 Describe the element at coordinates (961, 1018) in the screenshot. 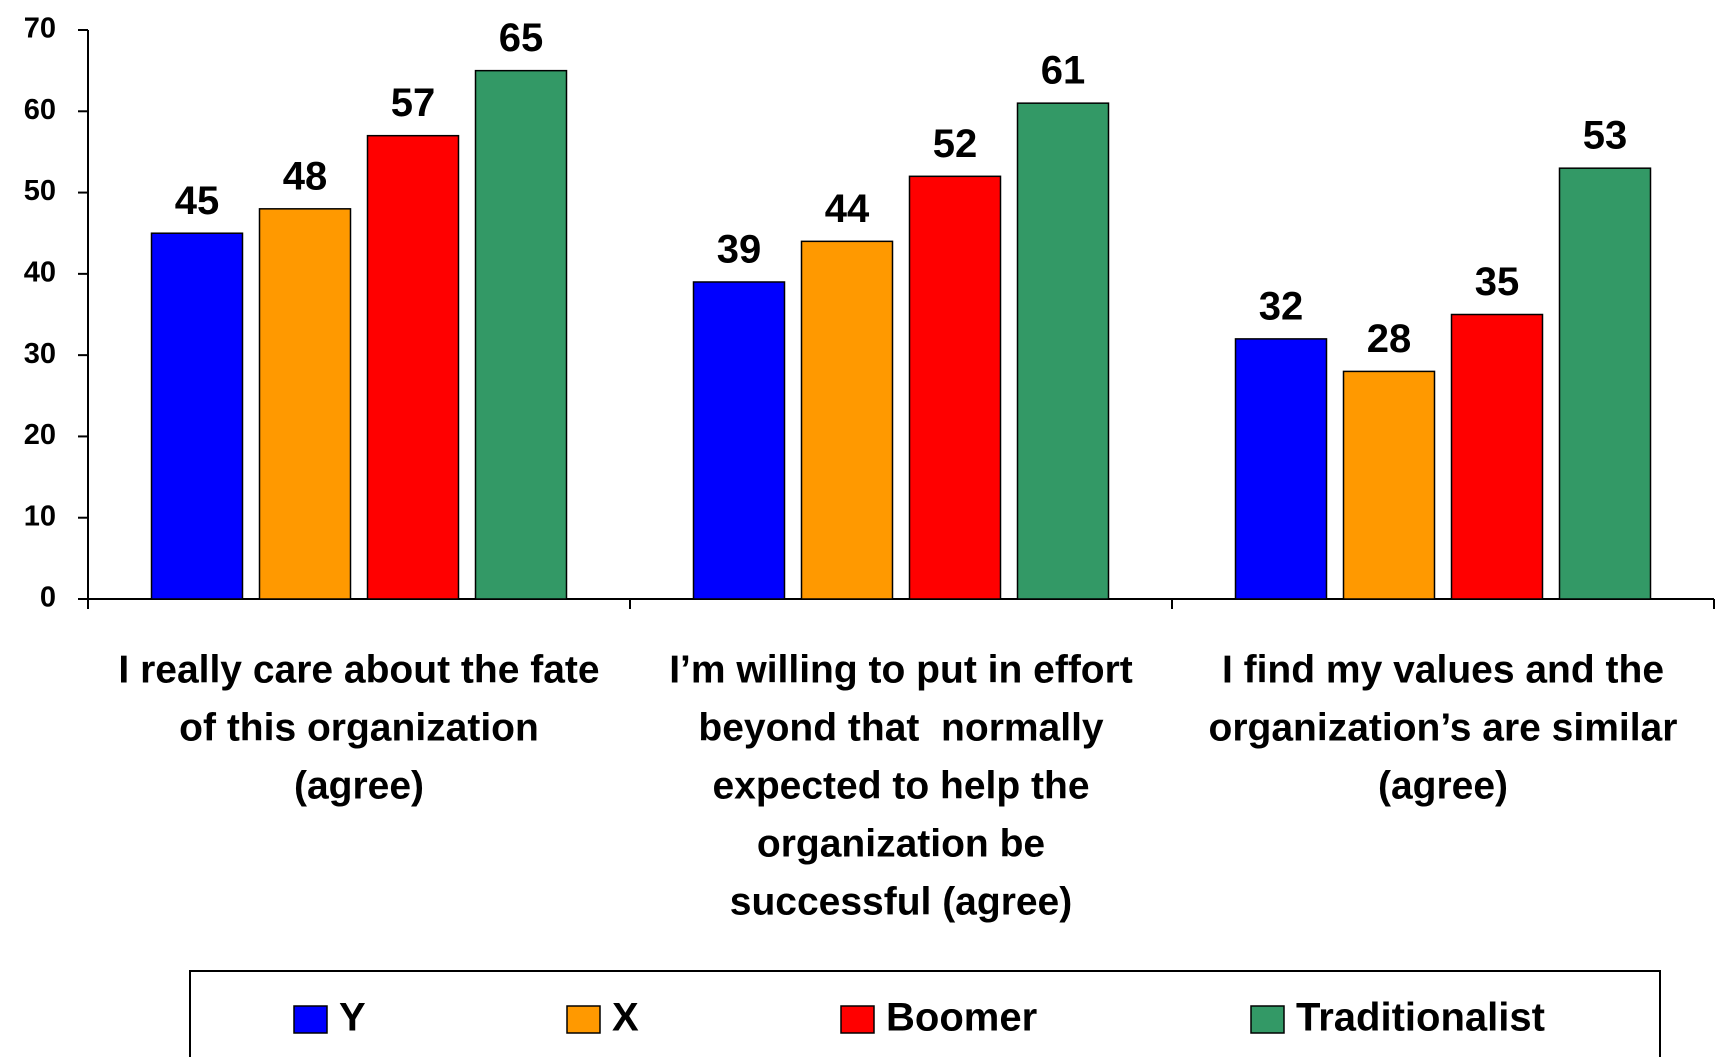

I see `legend-label: Boomer` at that location.